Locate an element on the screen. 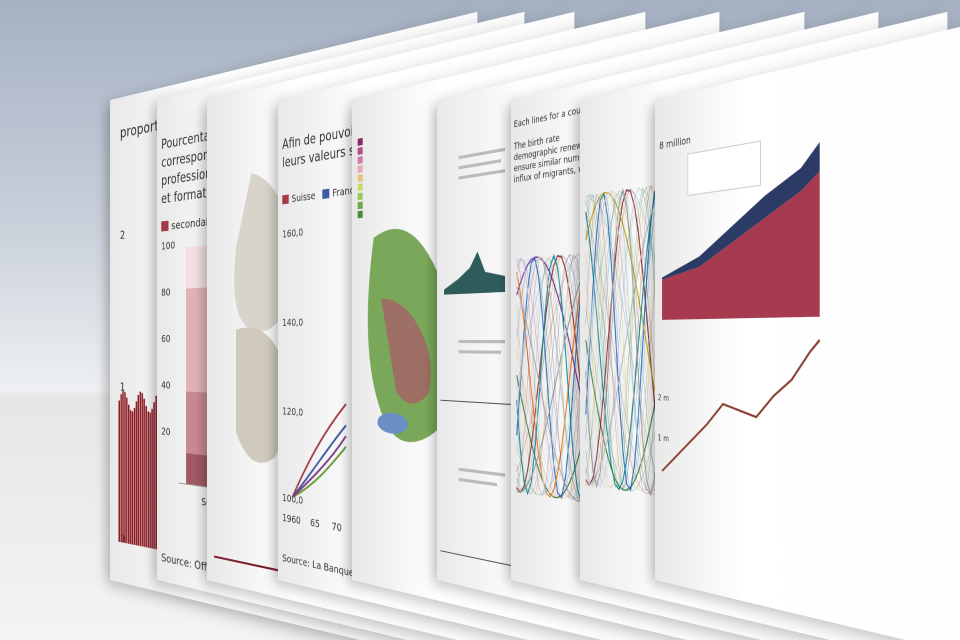 The width and height of the screenshot is (960, 640). y-tick-label: 100 is located at coordinates (168, 246).